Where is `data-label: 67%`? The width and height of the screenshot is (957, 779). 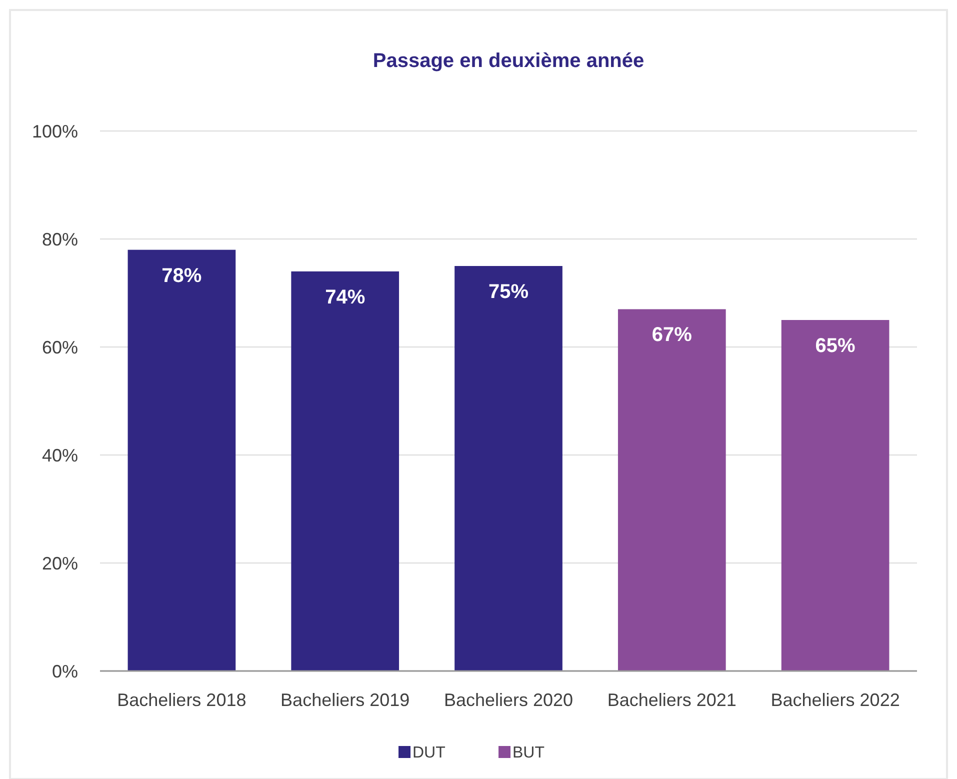 data-label: 67% is located at coordinates (672, 335).